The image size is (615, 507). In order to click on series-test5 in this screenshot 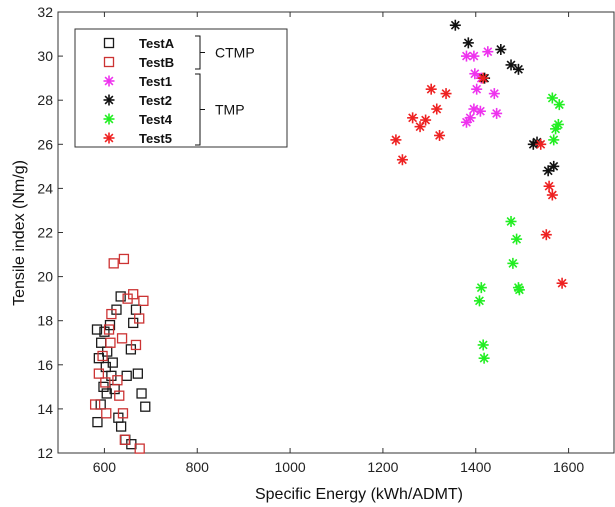, I will do `click(479, 180)`.